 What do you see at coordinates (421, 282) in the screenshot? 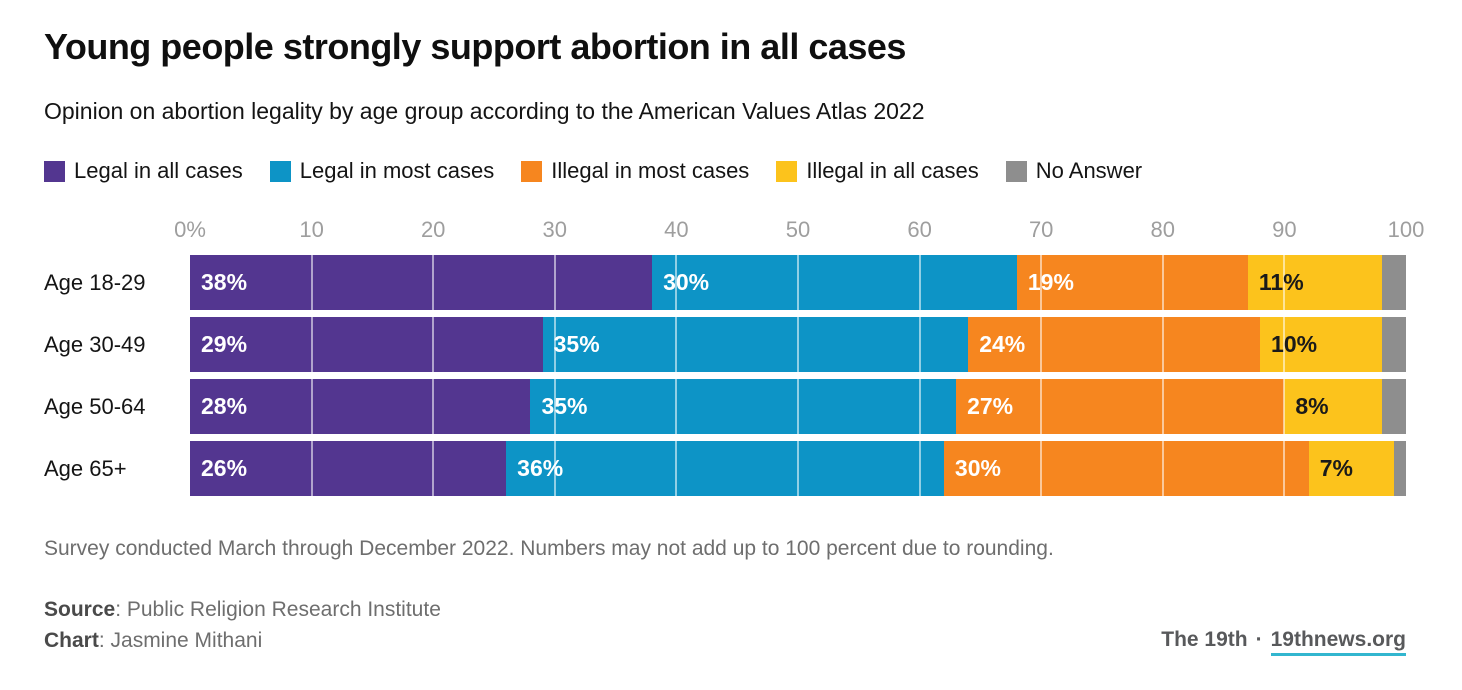
I see `bar-segment: 38%` at bounding box center [421, 282].